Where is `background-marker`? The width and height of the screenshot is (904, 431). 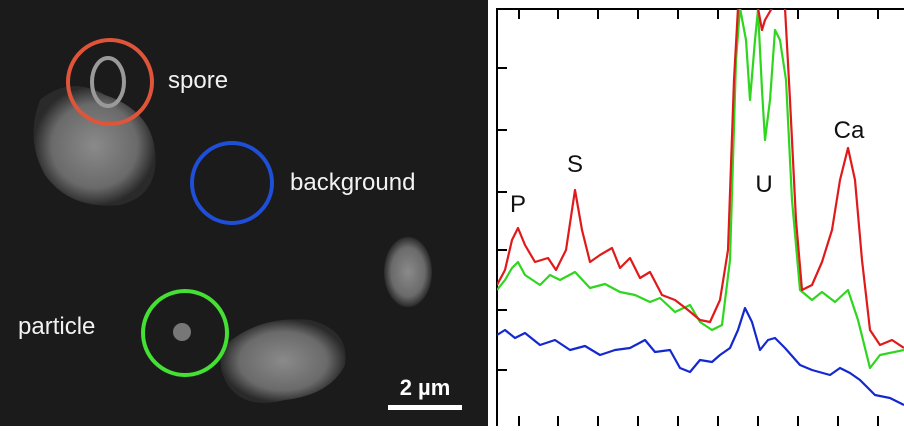 background-marker is located at coordinates (232, 183).